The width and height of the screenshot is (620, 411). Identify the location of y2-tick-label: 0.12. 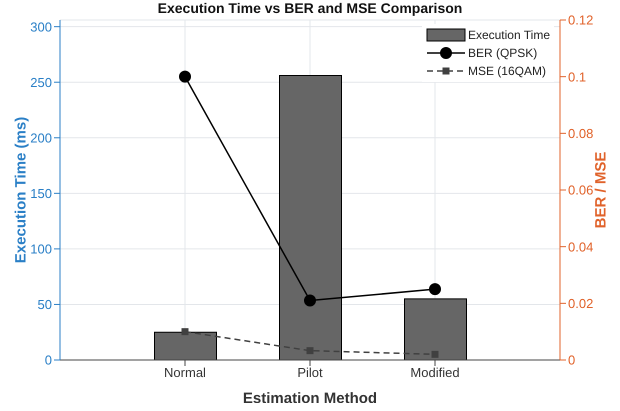
(581, 20).